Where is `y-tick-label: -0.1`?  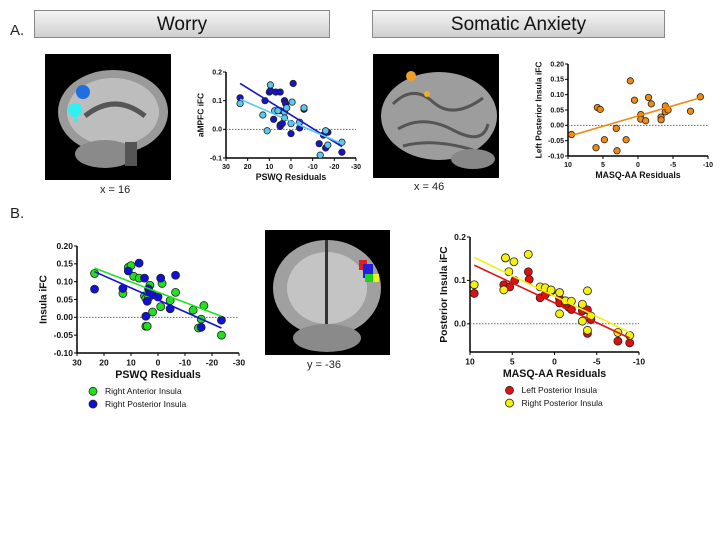
y-tick-label: -0.1 is located at coordinates (216, 158).